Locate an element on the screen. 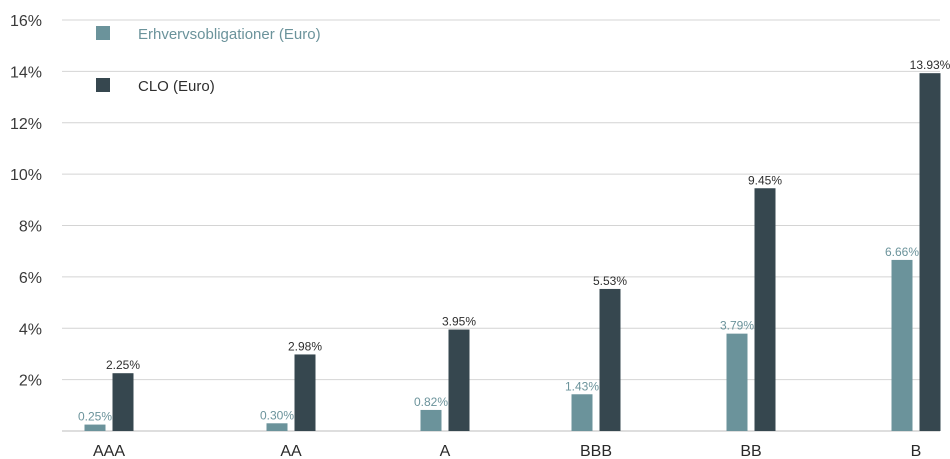 The image size is (950, 459). x-tick-label: B is located at coordinates (916, 451).